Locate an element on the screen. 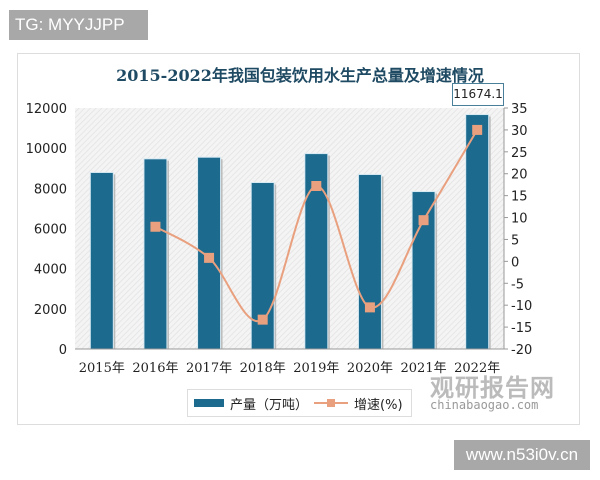 This screenshot has width=600, height=480. x-tick-label: 2020年 is located at coordinates (370, 368).